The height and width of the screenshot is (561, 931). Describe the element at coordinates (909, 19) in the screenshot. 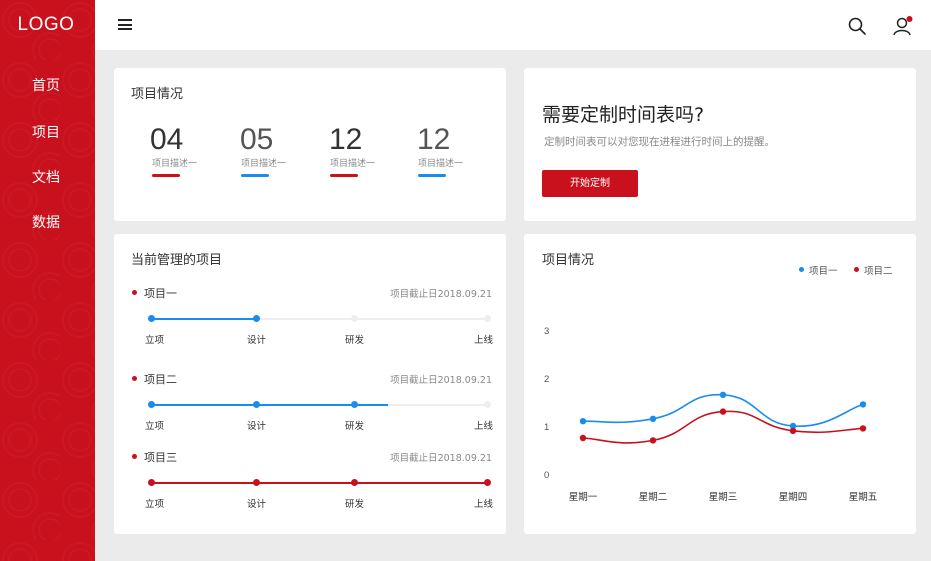

I see `notification-dot-icon` at that location.